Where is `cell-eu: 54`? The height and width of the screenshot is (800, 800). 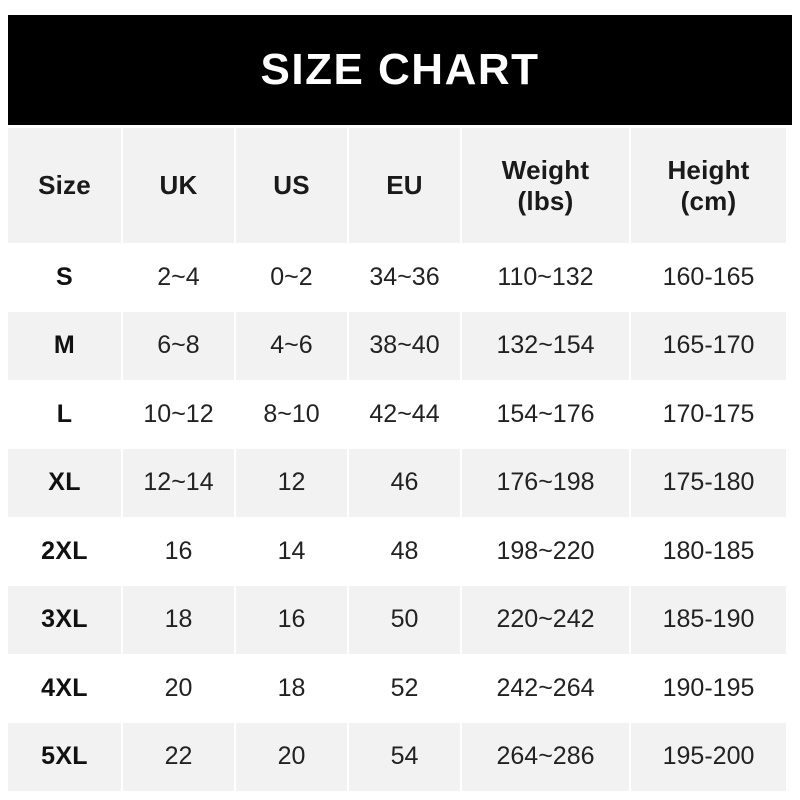
cell-eu: 54 is located at coordinates (405, 756).